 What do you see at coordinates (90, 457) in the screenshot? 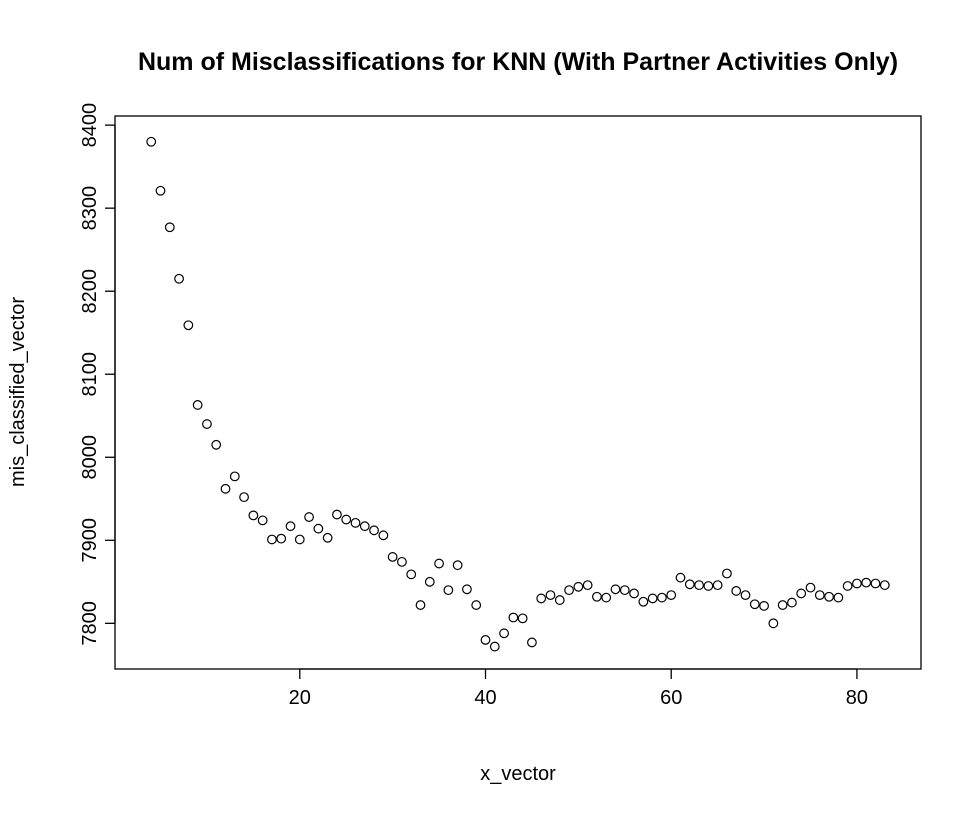
I see `y-tick-label: 8000` at bounding box center [90, 457].